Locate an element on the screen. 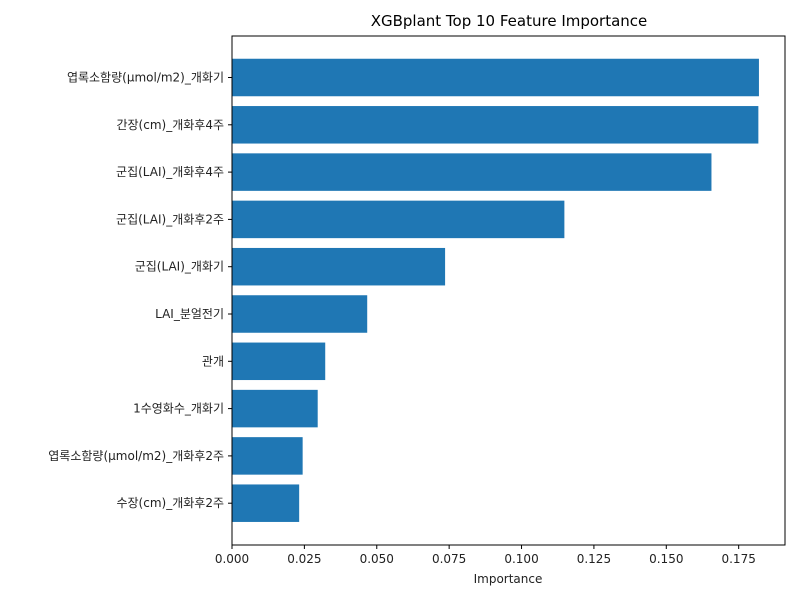 The width and height of the screenshot is (800, 600). y-tick-label: 1수영화수_개화기 is located at coordinates (178, 409).